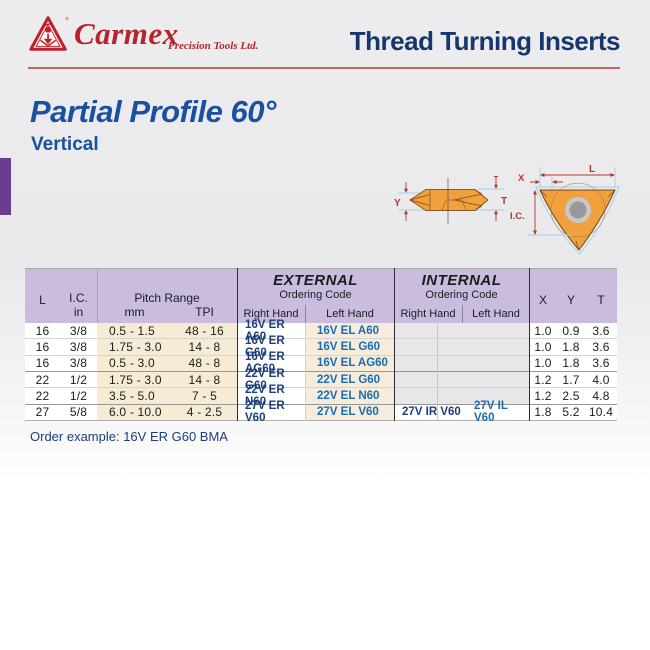 This screenshot has height=650, width=650. Describe the element at coordinates (571, 412) in the screenshot. I see `cell-y: 5.2` at that location.